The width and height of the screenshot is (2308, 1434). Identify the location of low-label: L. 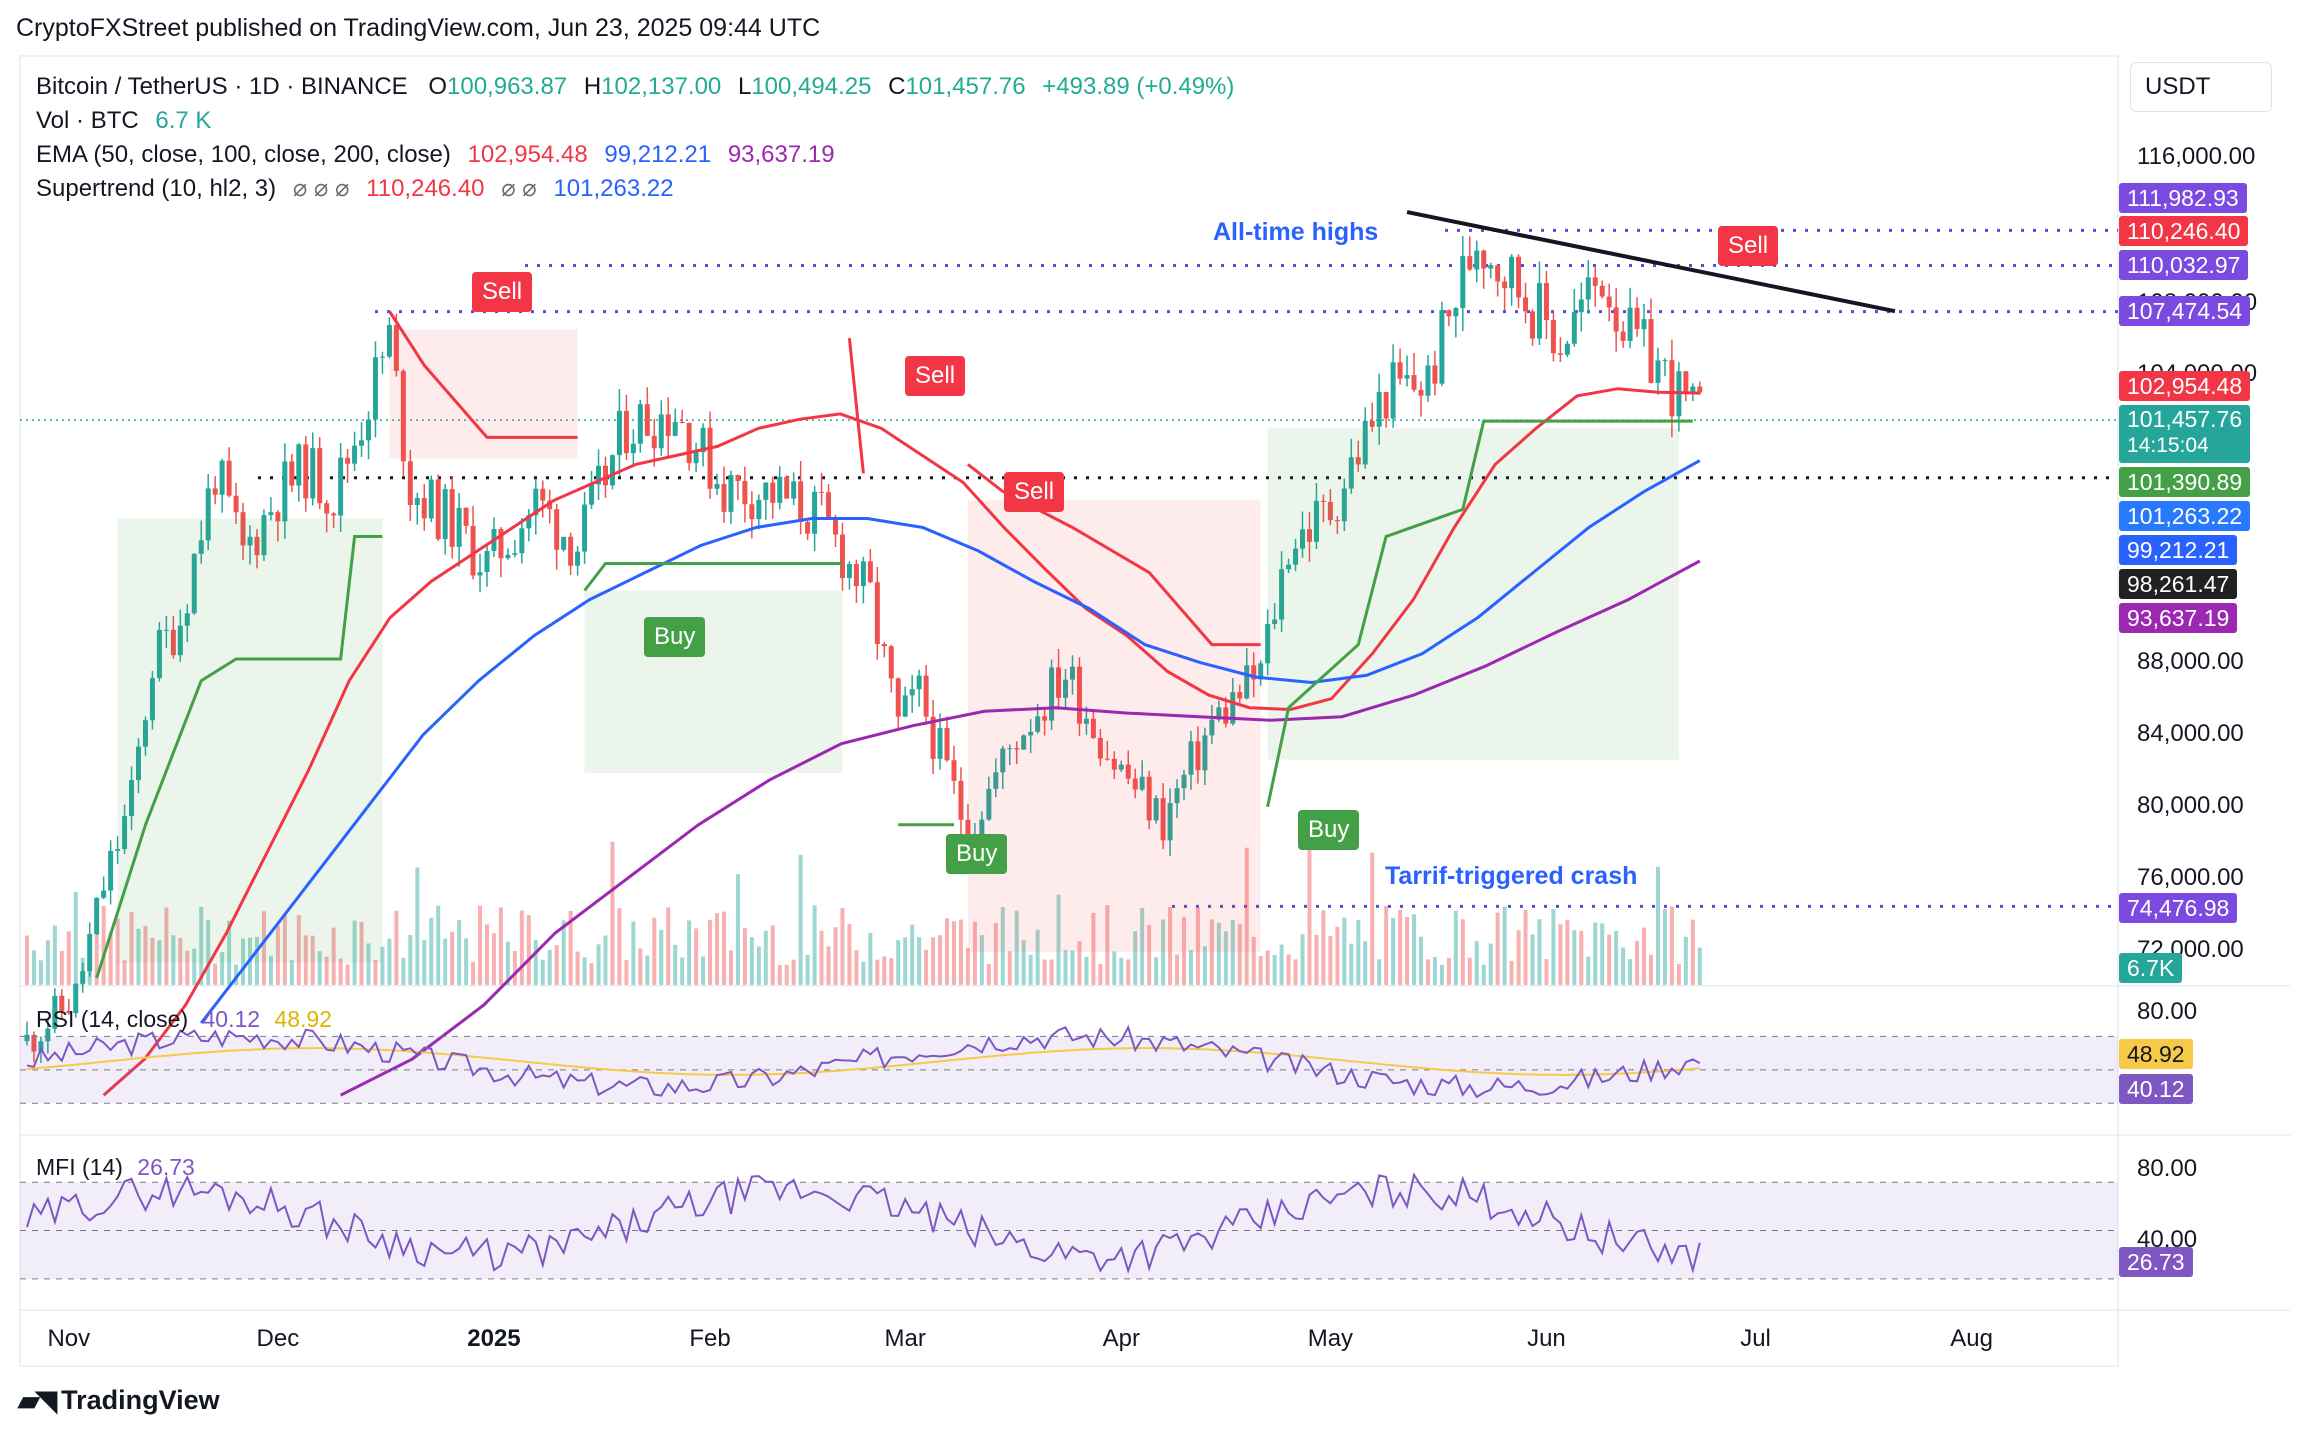
(744, 86).